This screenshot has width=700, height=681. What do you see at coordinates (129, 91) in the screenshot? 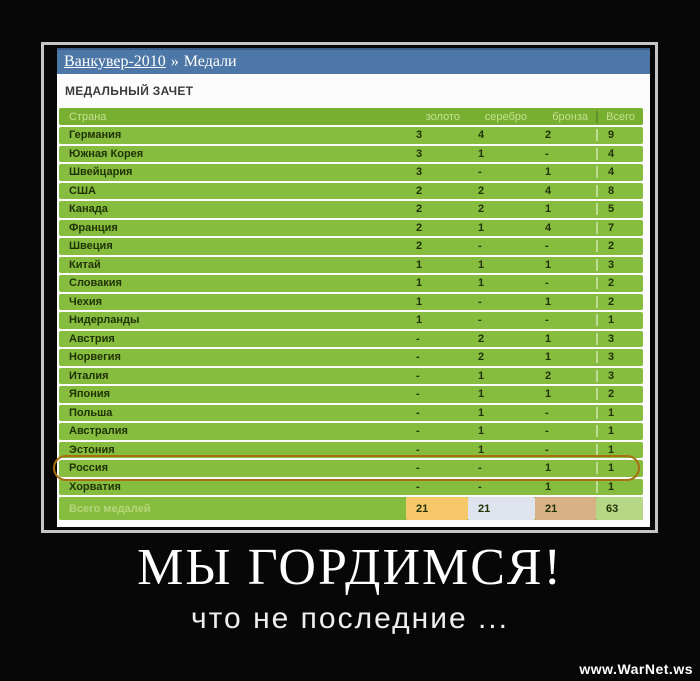
I see `page-title: МЕДАЛЬНЫЙ ЗАЧЕТ` at bounding box center [129, 91].